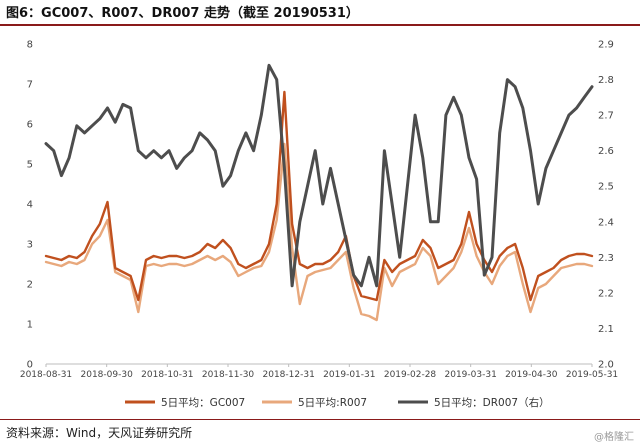 This screenshot has height=448, width=640. I want to click on y-right-tick-label: 2.6, so click(606, 151).